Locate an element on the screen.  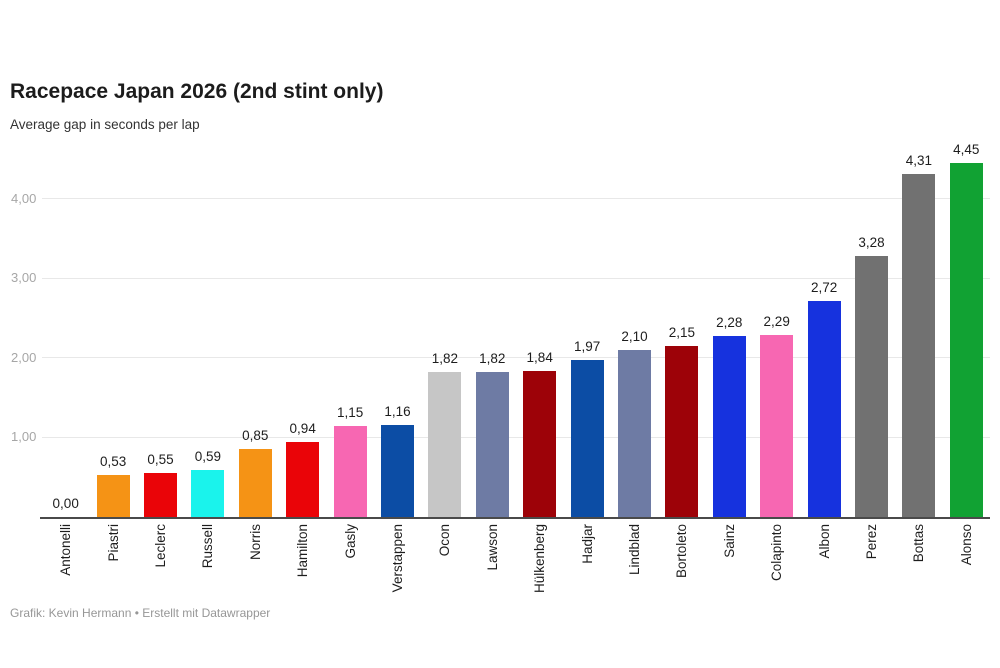
bar-norris is located at coordinates (255, 483).